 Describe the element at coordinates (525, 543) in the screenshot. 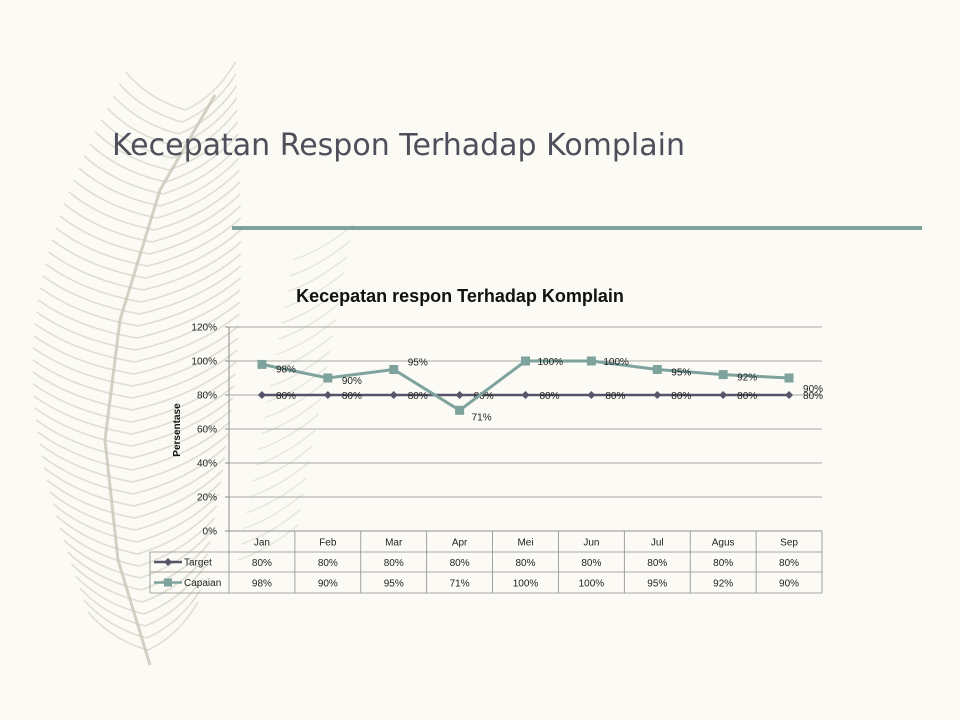

I see `x-tick-label: Mei` at that location.